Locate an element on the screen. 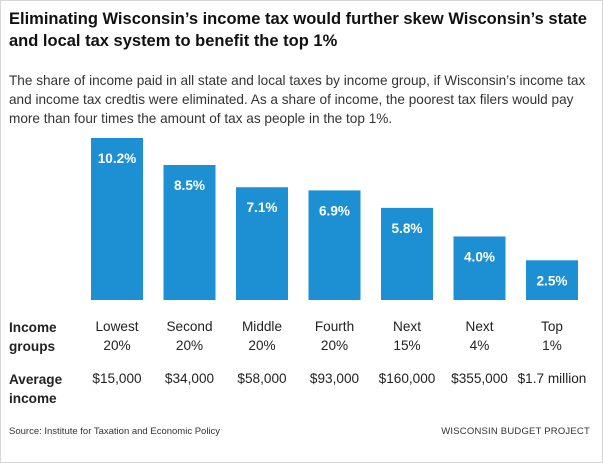  average-income-value-1: $15,000 is located at coordinates (117, 378).